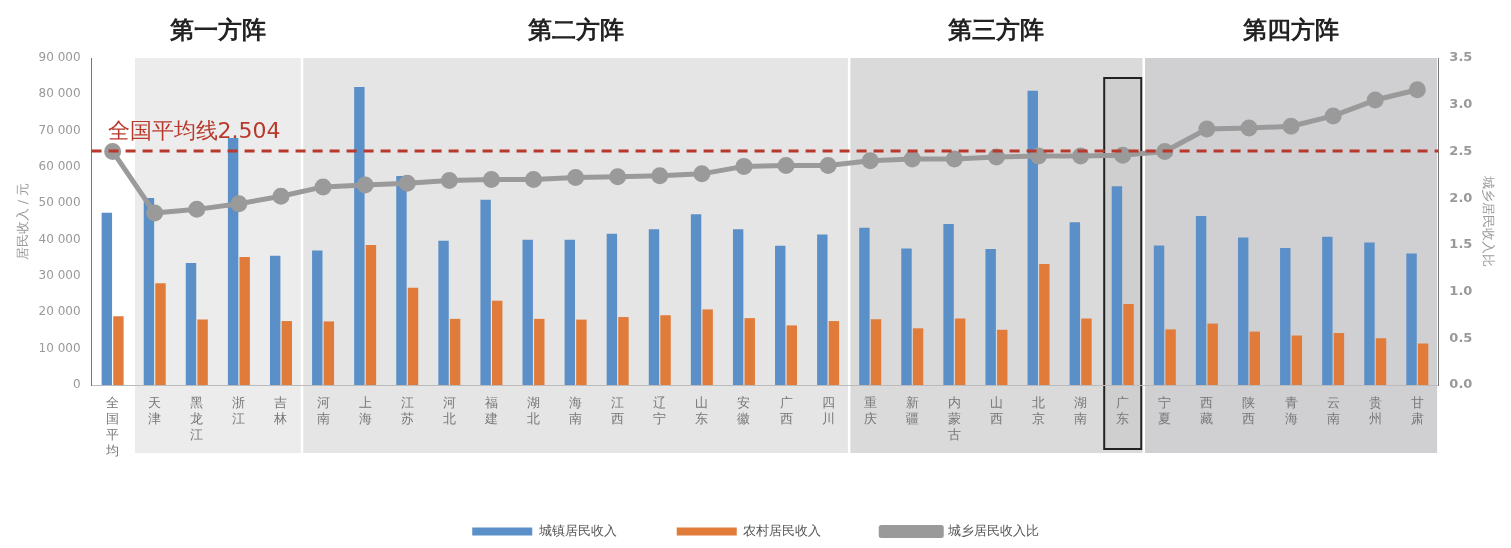  What do you see at coordinates (59, 202) in the screenshot?
I see `y-tick-label: 50 000` at bounding box center [59, 202].